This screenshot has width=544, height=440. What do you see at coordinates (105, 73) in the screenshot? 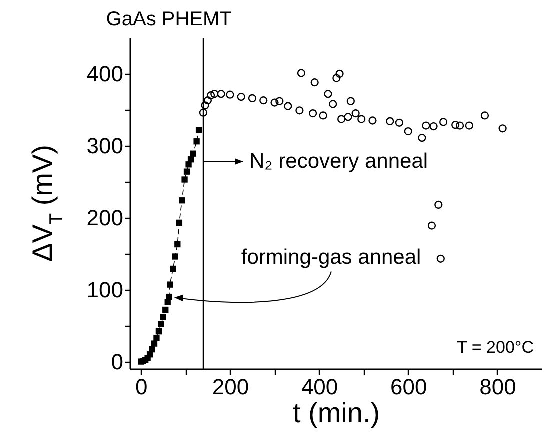
I see `y-tick-label: 400` at bounding box center [105, 73].